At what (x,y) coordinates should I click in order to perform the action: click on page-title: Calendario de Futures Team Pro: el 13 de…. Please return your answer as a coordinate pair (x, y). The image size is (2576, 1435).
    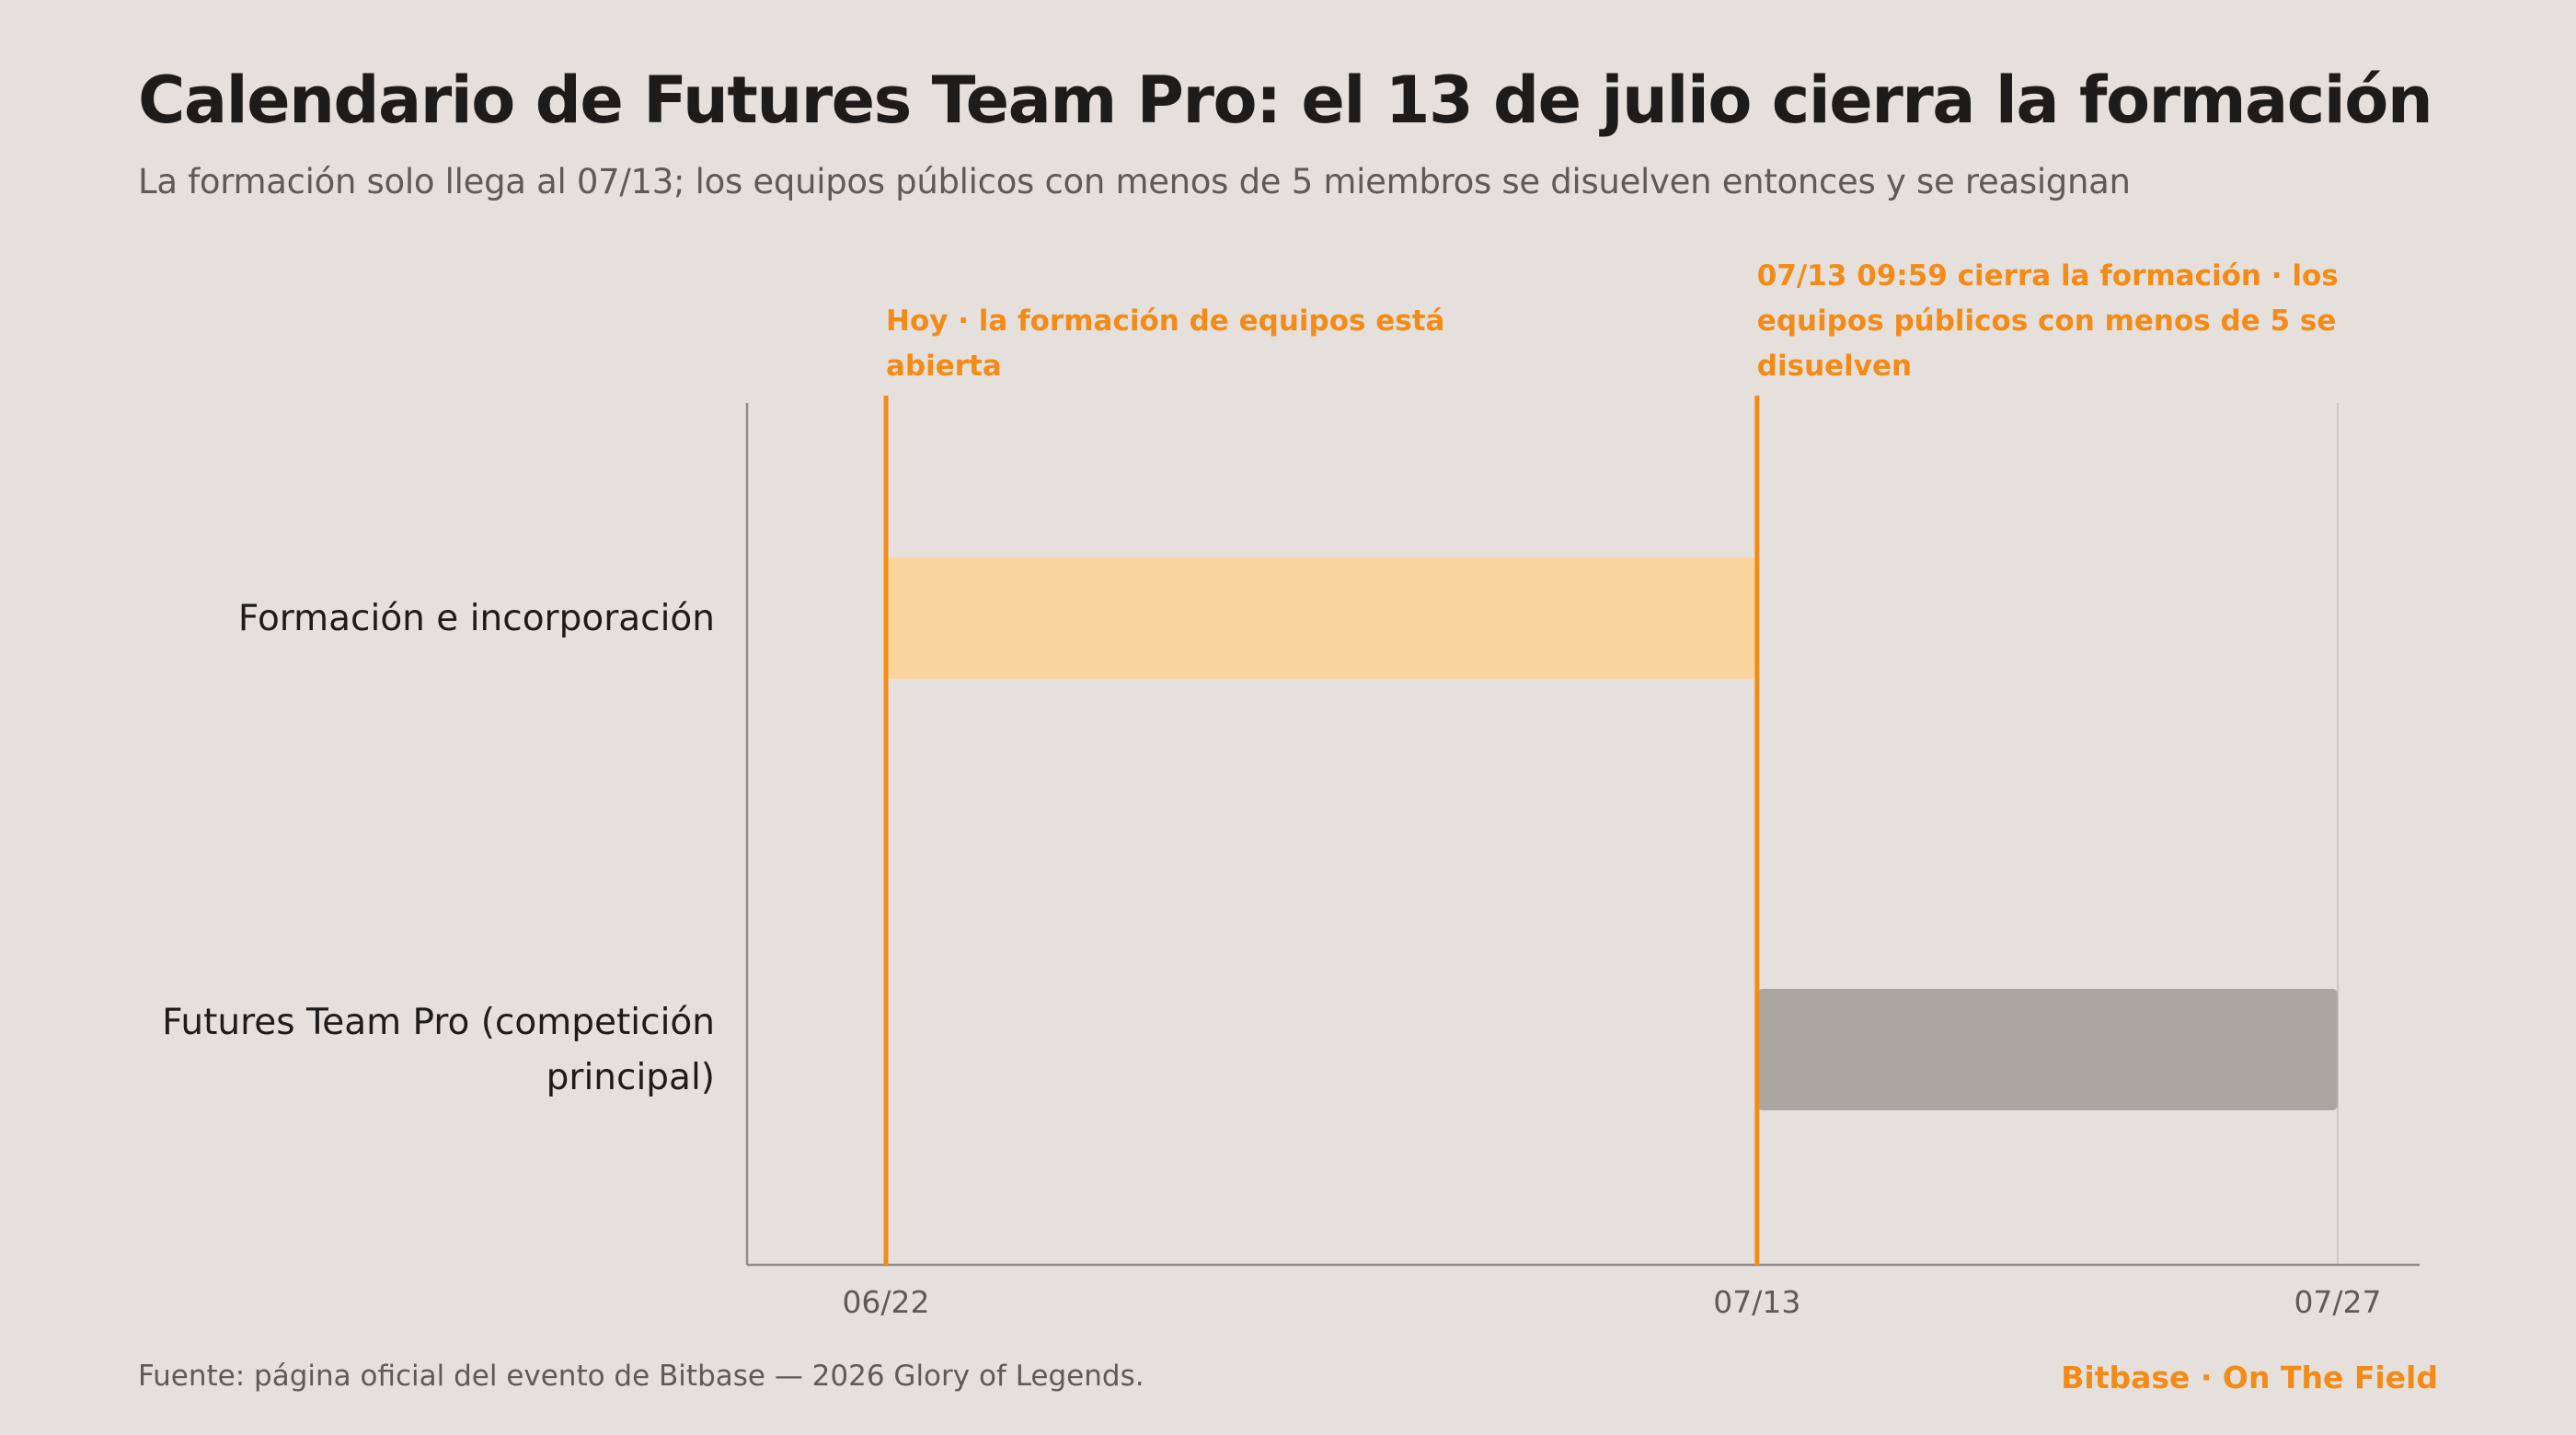
    Looking at the image, I should click on (1285, 100).